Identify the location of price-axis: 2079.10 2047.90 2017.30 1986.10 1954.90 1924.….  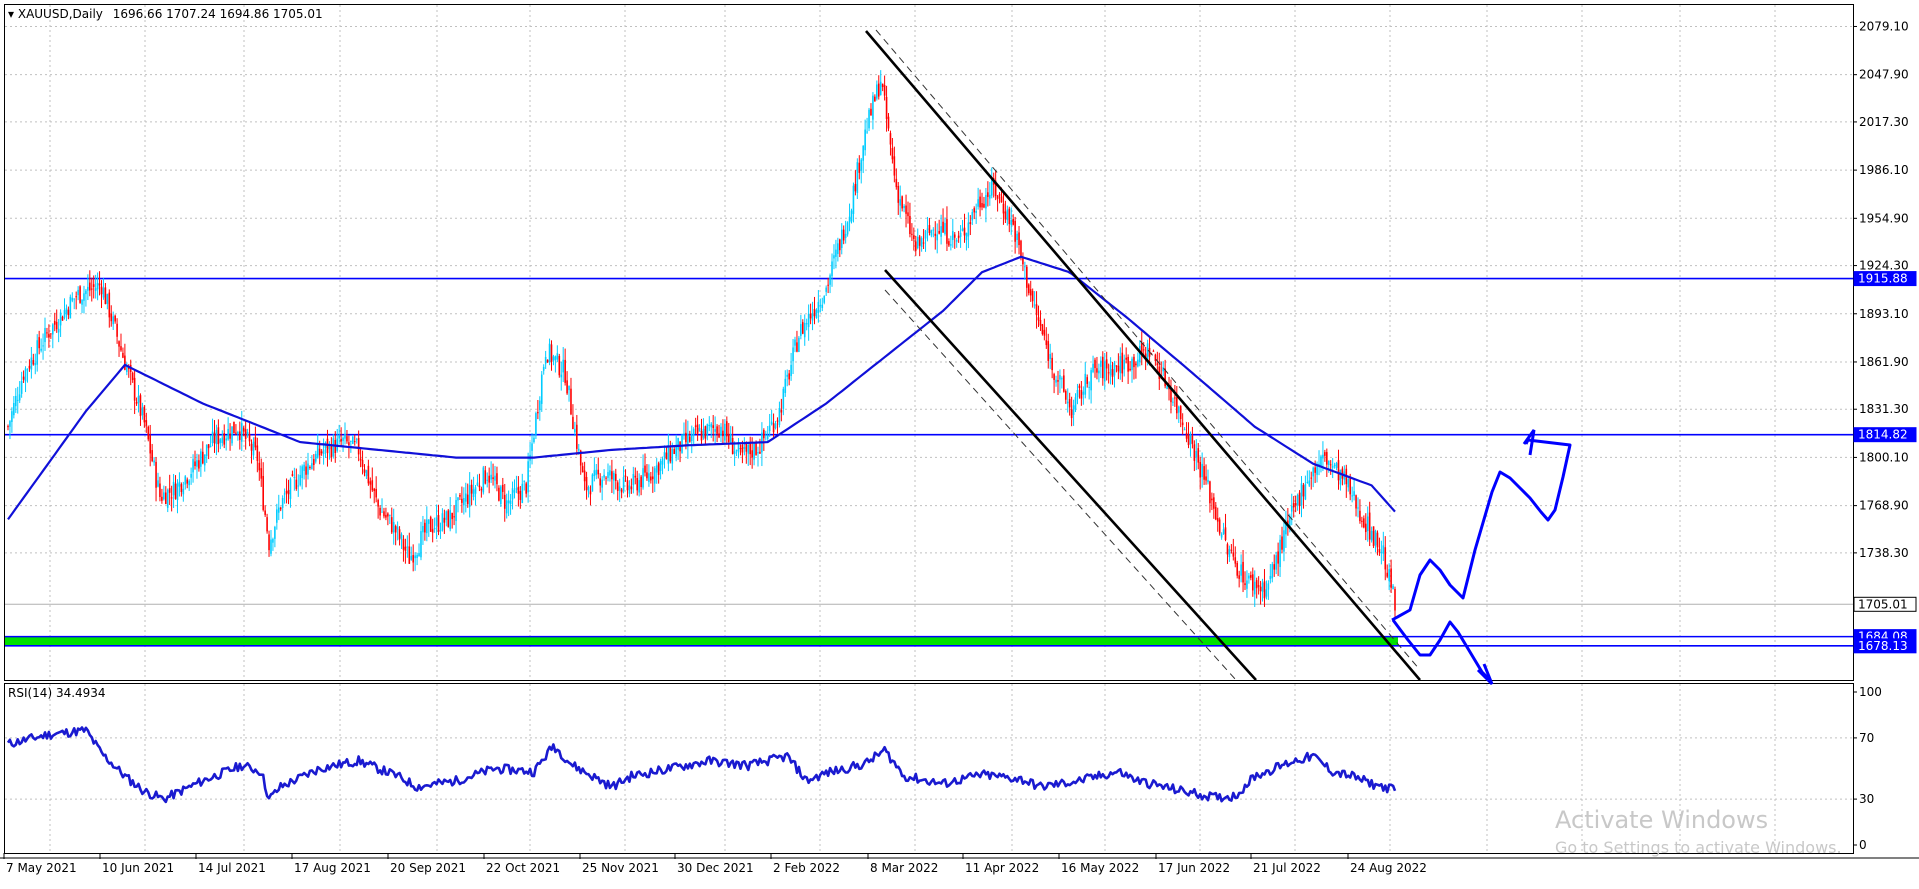
(1885, 336).